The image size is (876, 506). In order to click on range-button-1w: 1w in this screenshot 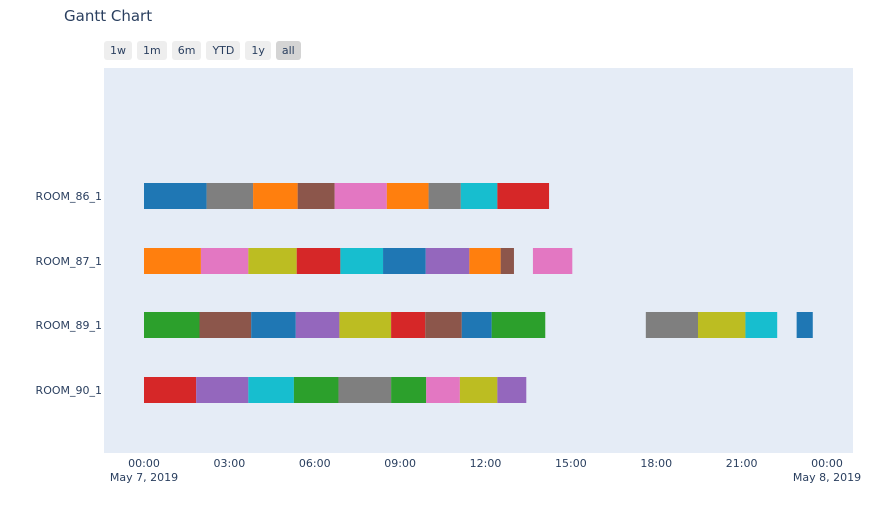, I will do `click(118, 50)`.